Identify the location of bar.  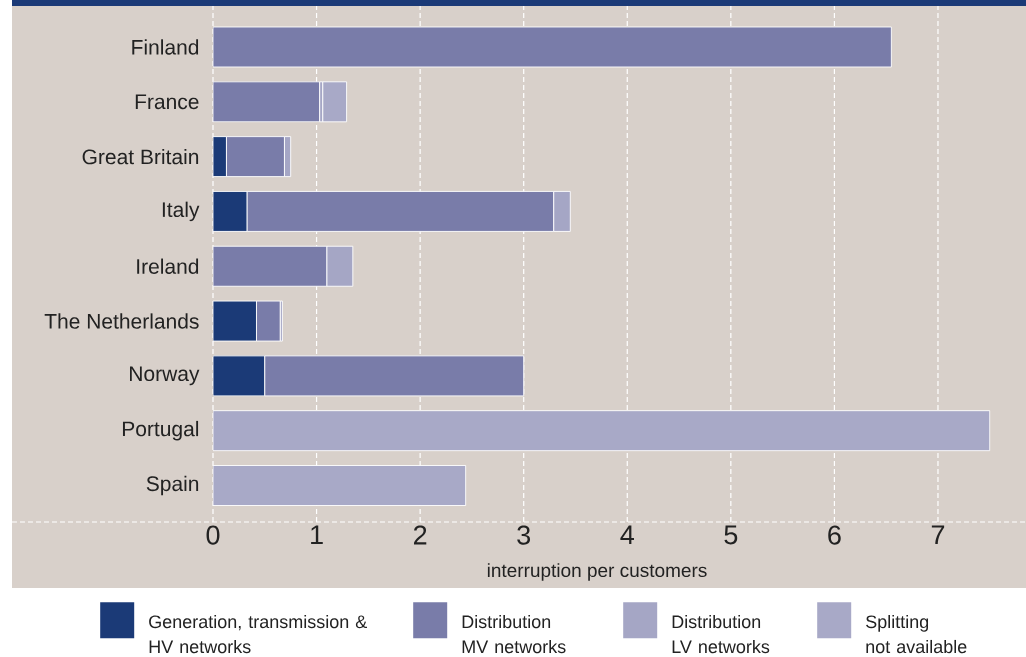
(335, 102).